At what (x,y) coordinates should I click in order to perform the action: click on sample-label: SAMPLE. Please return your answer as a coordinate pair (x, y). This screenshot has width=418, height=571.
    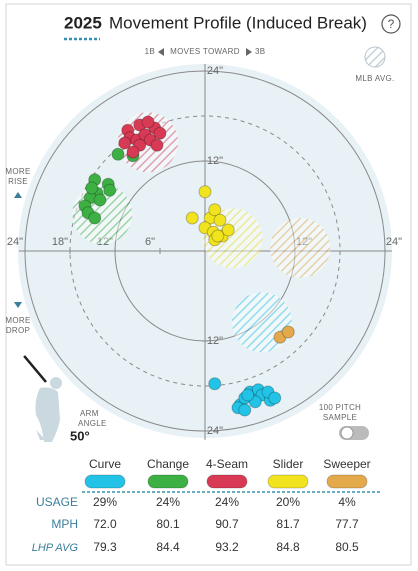
    Looking at the image, I should click on (340, 417).